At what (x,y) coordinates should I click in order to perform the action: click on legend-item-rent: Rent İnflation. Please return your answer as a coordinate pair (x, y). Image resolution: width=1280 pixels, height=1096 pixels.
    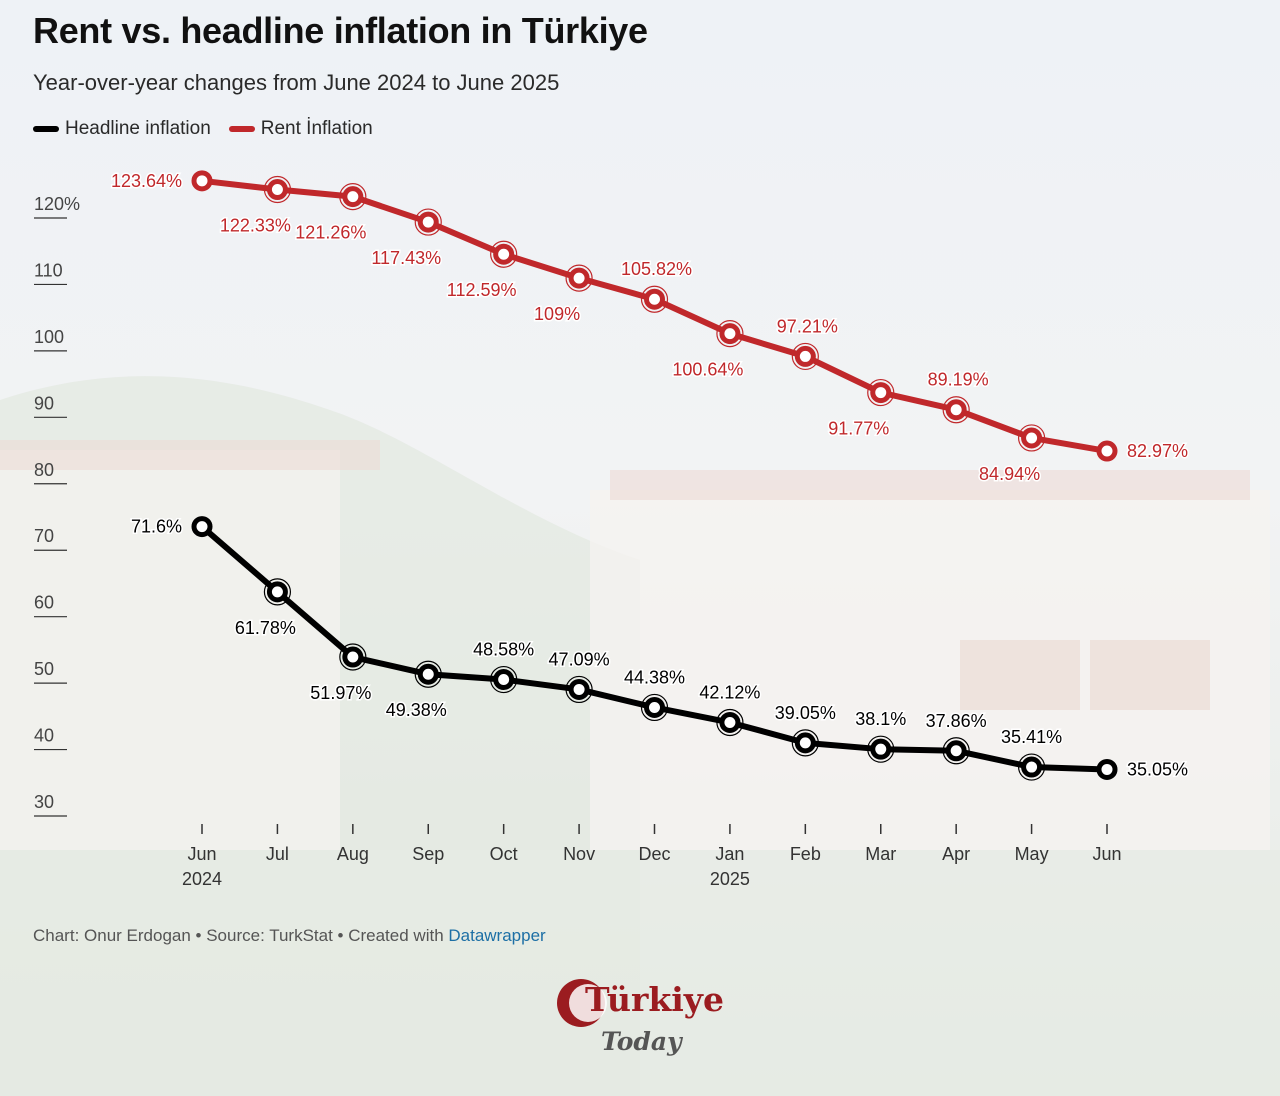
    Looking at the image, I should click on (300, 129).